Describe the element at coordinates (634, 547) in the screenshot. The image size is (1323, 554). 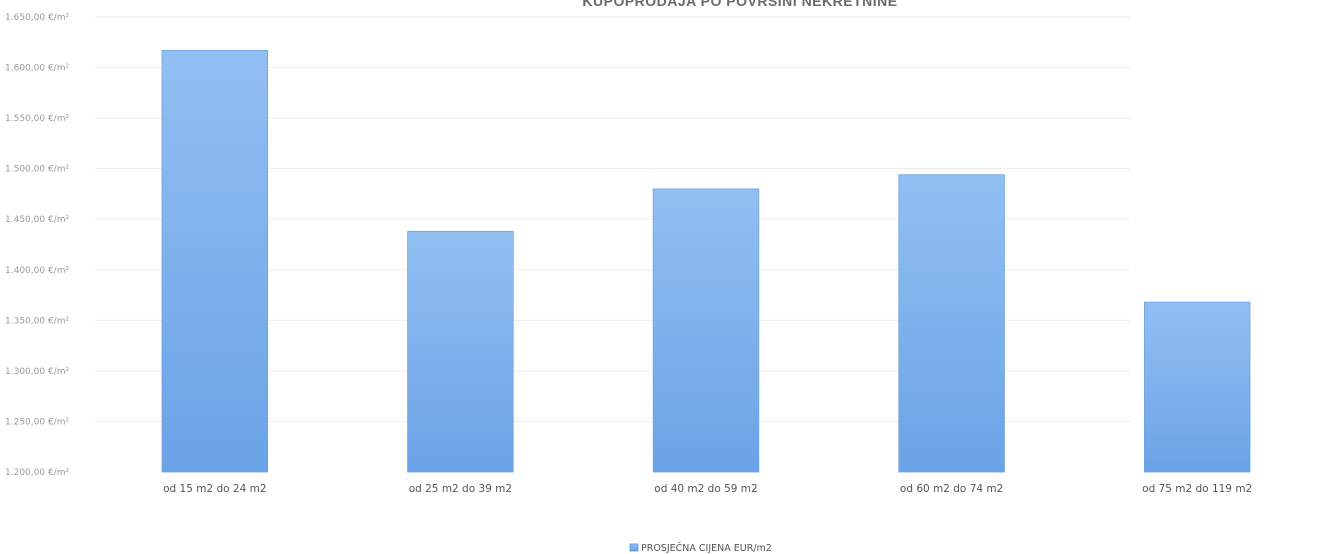
I see `legend-swatch` at that location.